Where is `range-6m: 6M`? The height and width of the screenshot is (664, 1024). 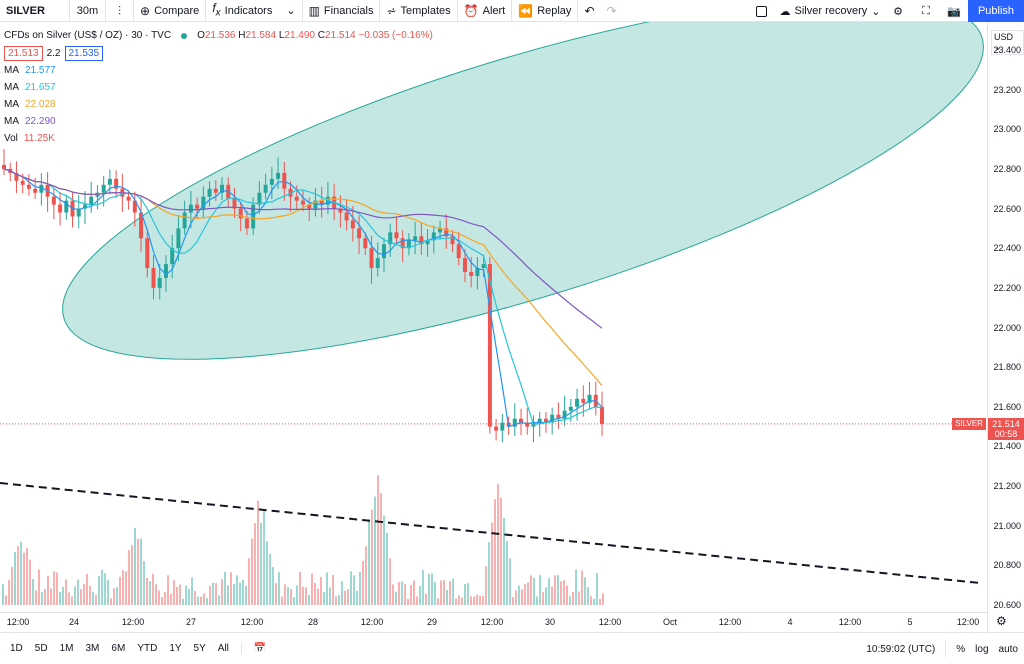
range-6m: 6M is located at coordinates (118, 648).